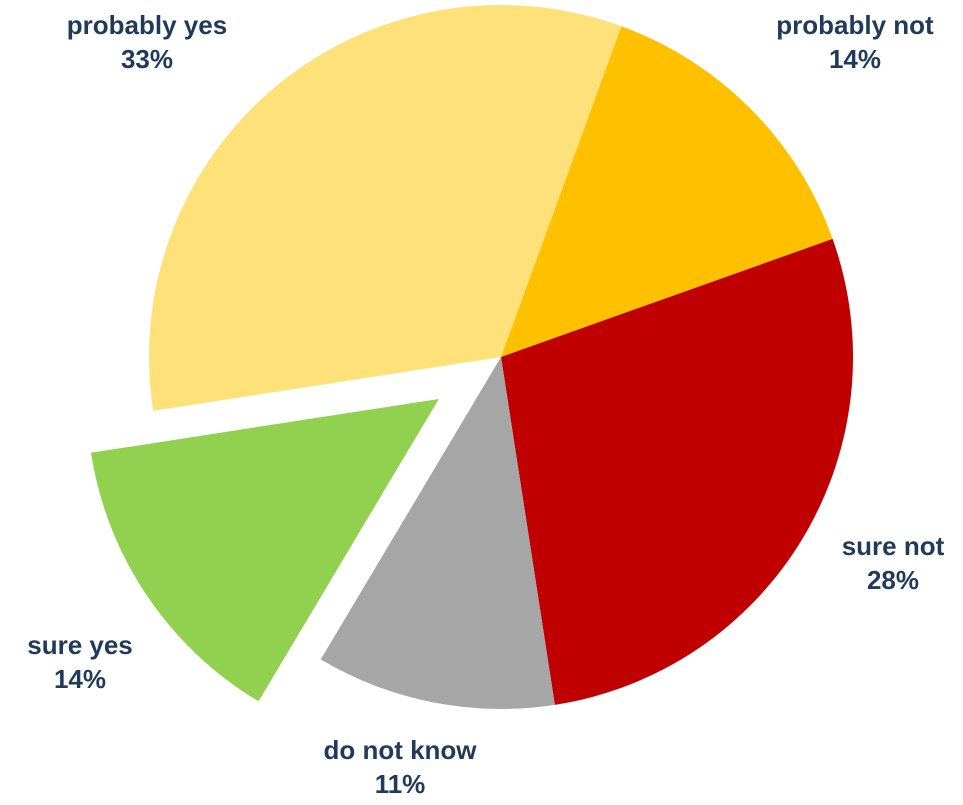  I want to click on label-probably-not-value: 14%, so click(855, 59).